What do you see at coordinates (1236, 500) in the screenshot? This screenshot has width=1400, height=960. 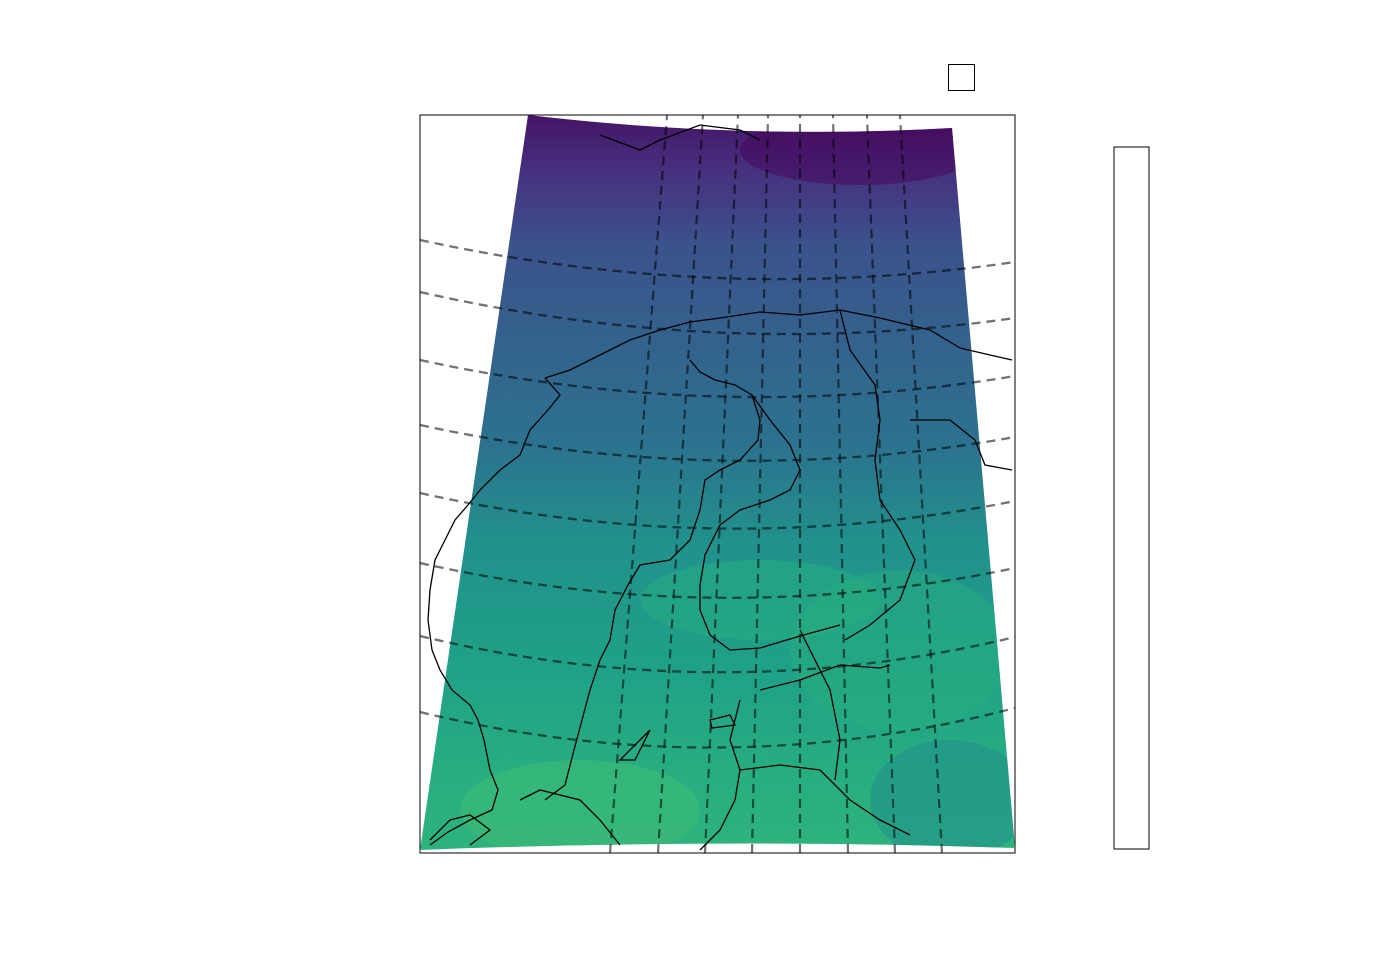 I see `colorbar-title` at bounding box center [1236, 500].